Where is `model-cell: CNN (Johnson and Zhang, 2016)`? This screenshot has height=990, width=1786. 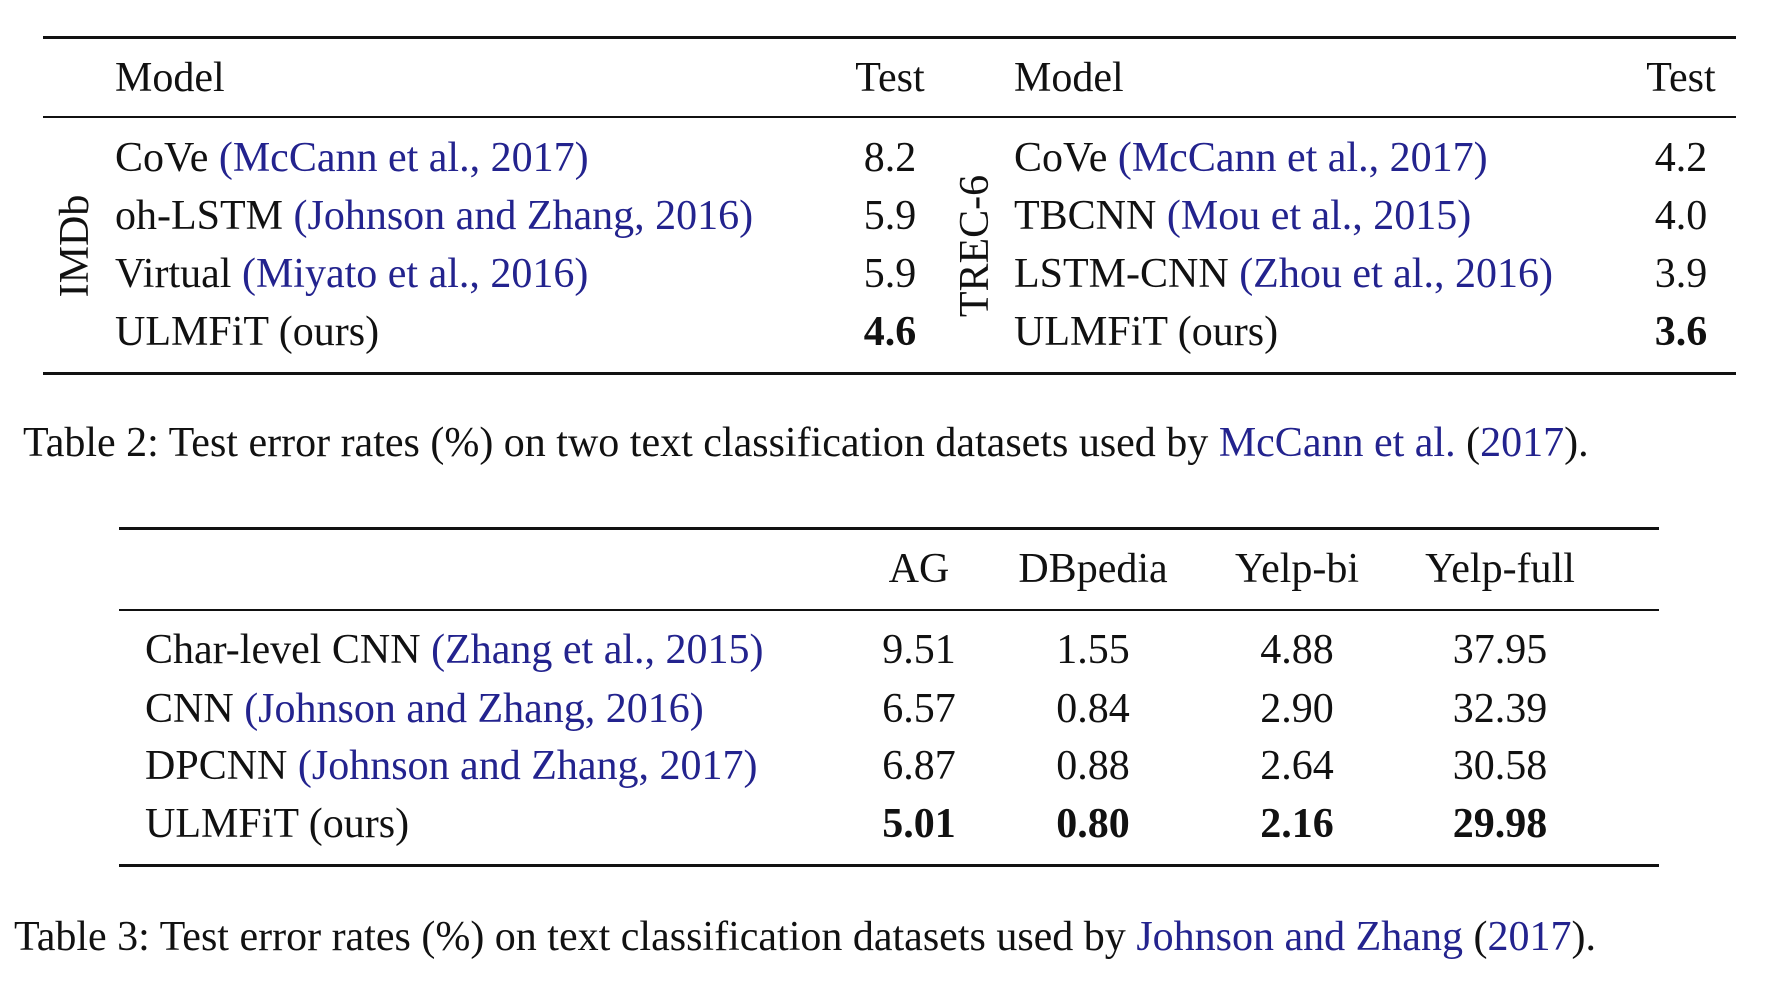 model-cell: CNN (Johnson and Zhang, 2016) is located at coordinates (424, 709).